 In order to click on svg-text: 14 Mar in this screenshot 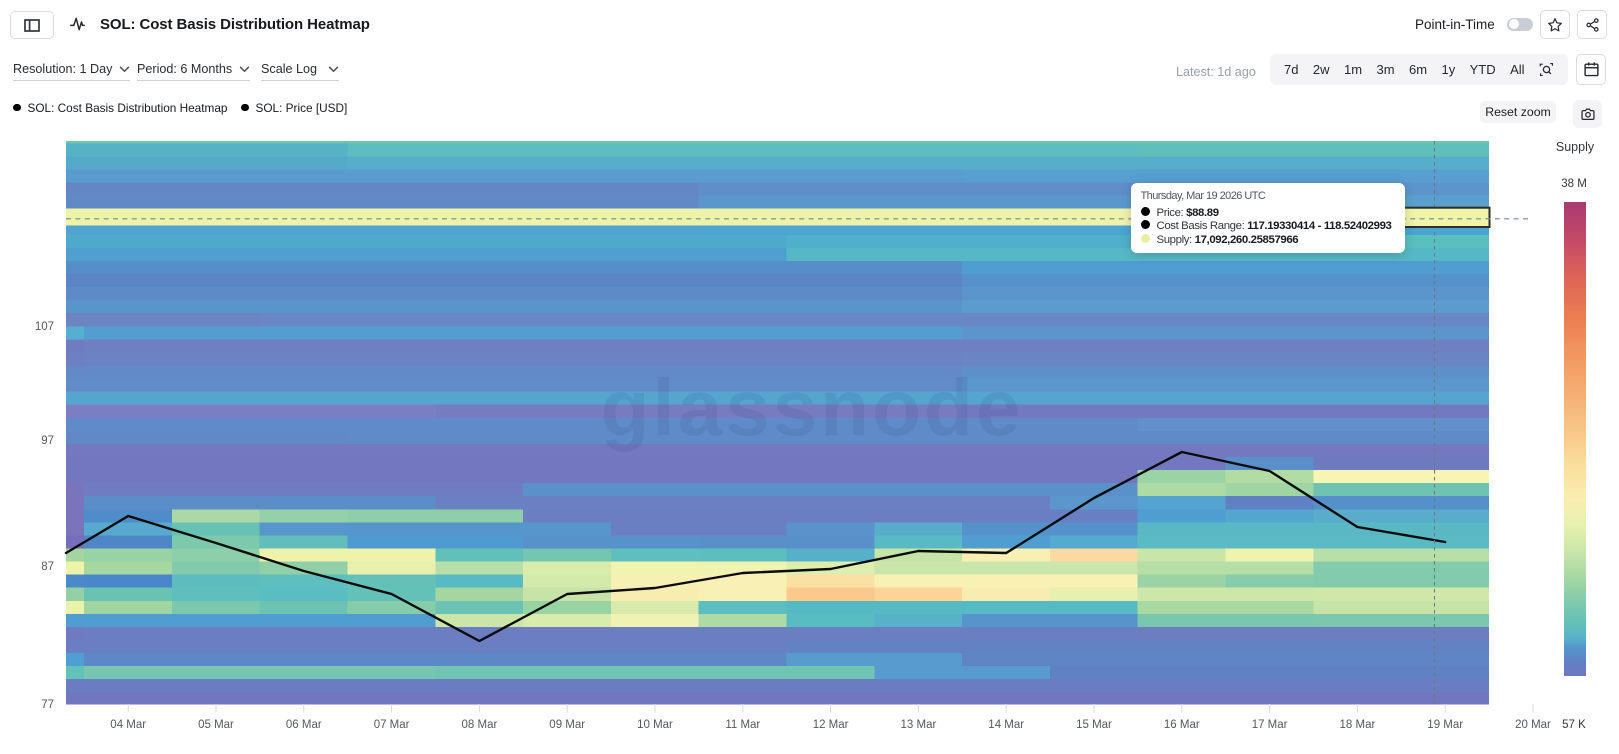, I will do `click(1006, 725)`.